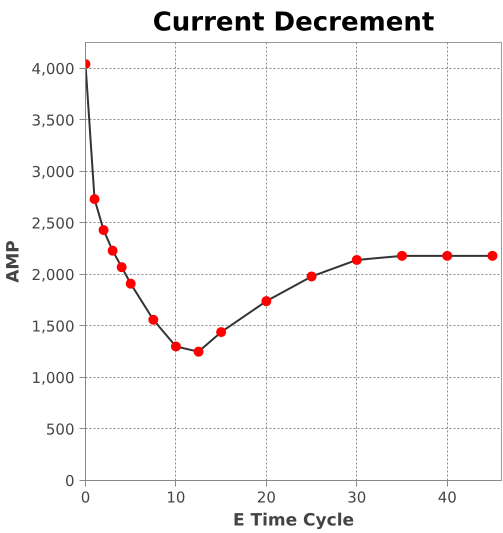  I want to click on y-tick-label: 2,500, so click(53, 223).